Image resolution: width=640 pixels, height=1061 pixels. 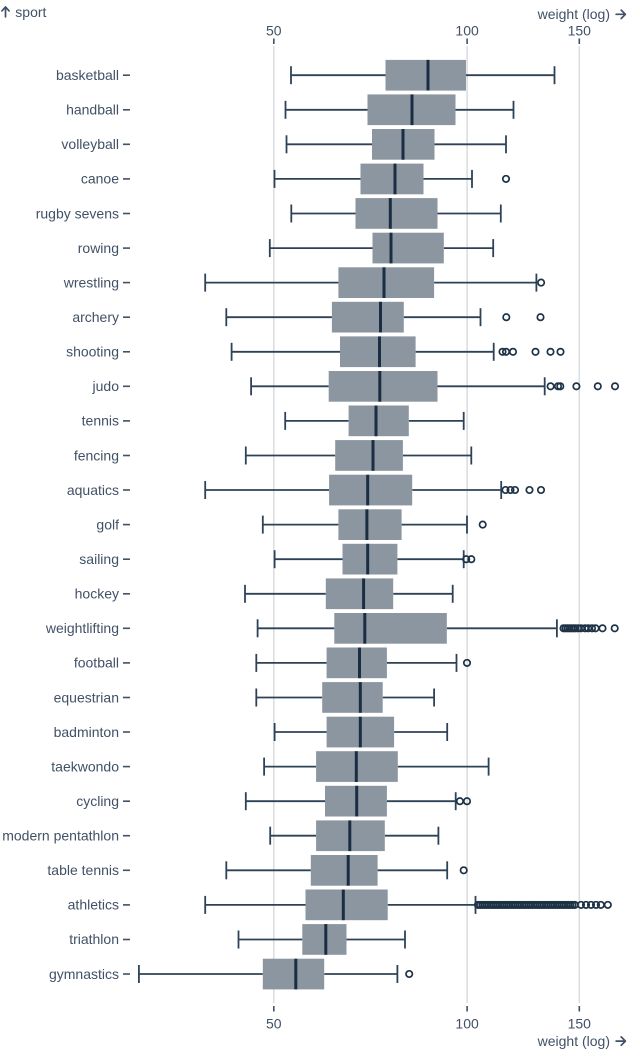 What do you see at coordinates (90, 144) in the screenshot?
I see `svg-text: volleyball` at bounding box center [90, 144].